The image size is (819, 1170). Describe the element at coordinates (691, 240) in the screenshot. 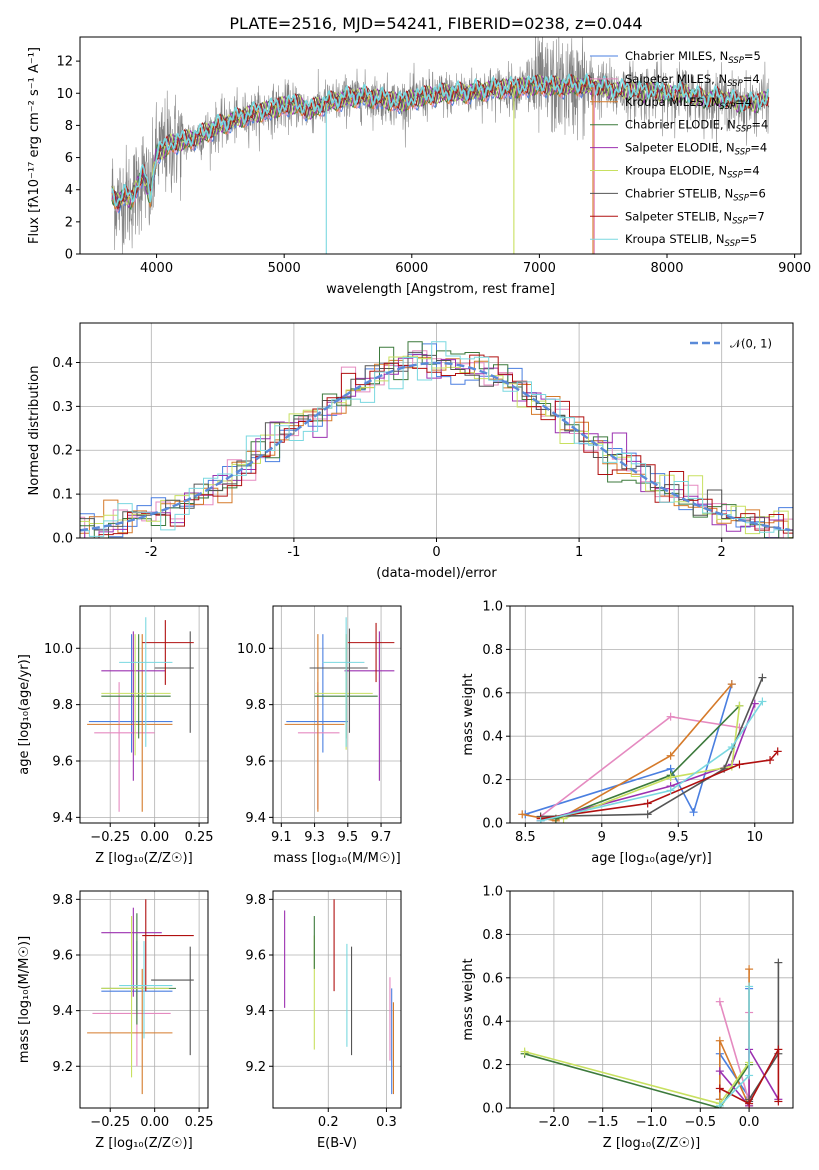

I see `legend-label-kroupa_stelib: Kroupa STELIB, NSSP=5` at that location.